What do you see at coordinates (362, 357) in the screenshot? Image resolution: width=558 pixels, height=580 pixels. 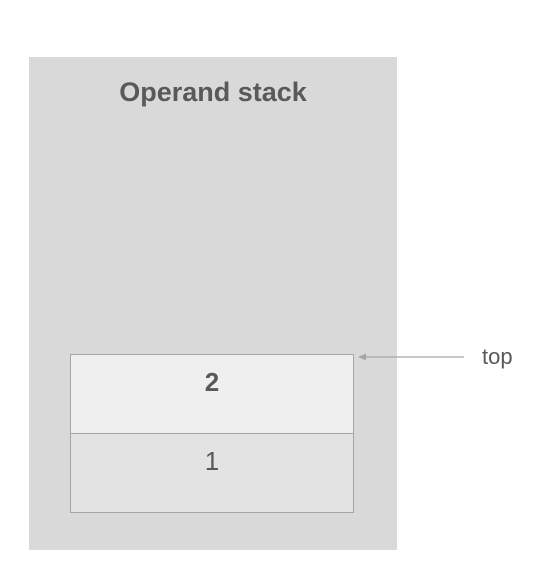 I see `arrow-head-icon` at bounding box center [362, 357].